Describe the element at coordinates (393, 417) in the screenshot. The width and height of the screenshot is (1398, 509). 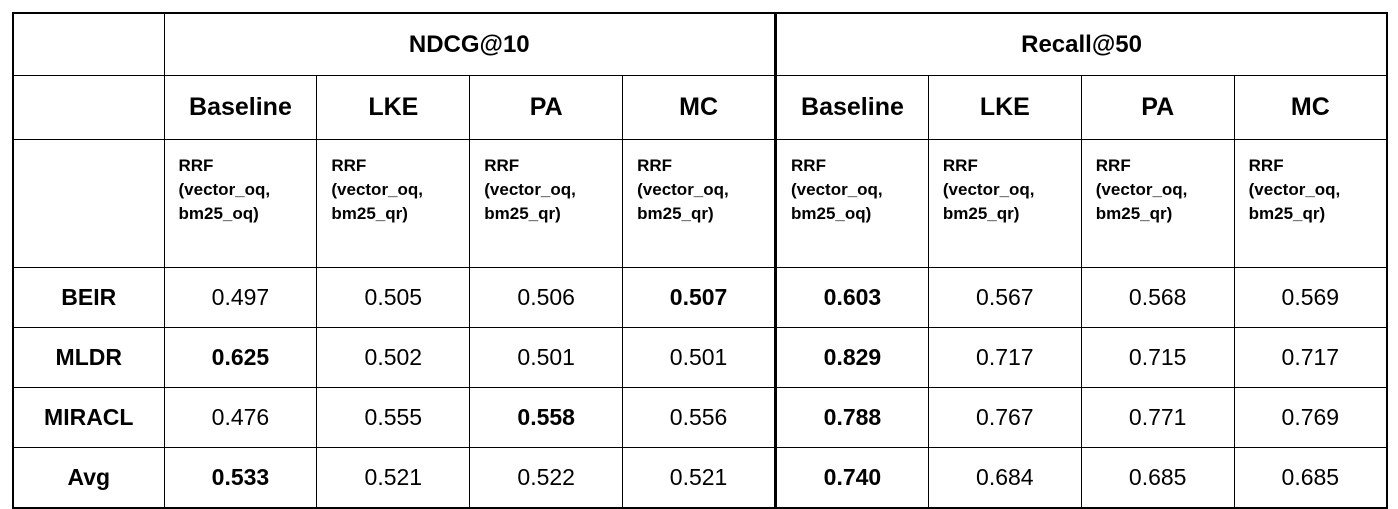
I see `value-cell: 0.555` at that location.